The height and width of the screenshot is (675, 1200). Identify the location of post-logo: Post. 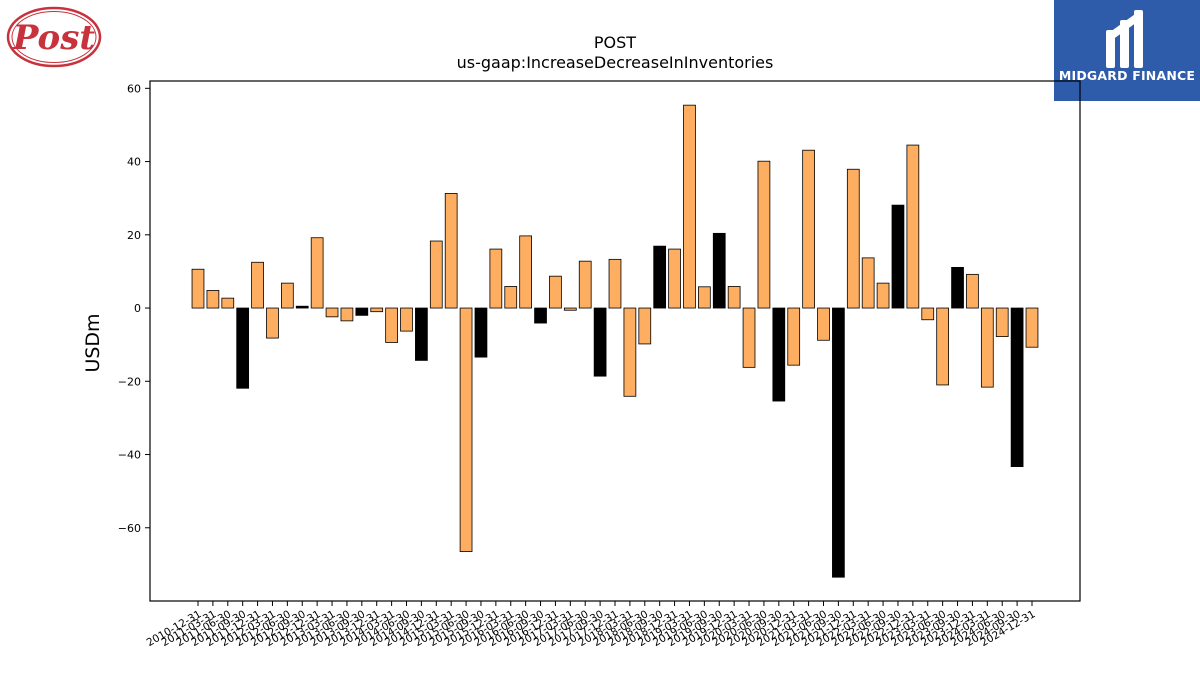
(54, 37).